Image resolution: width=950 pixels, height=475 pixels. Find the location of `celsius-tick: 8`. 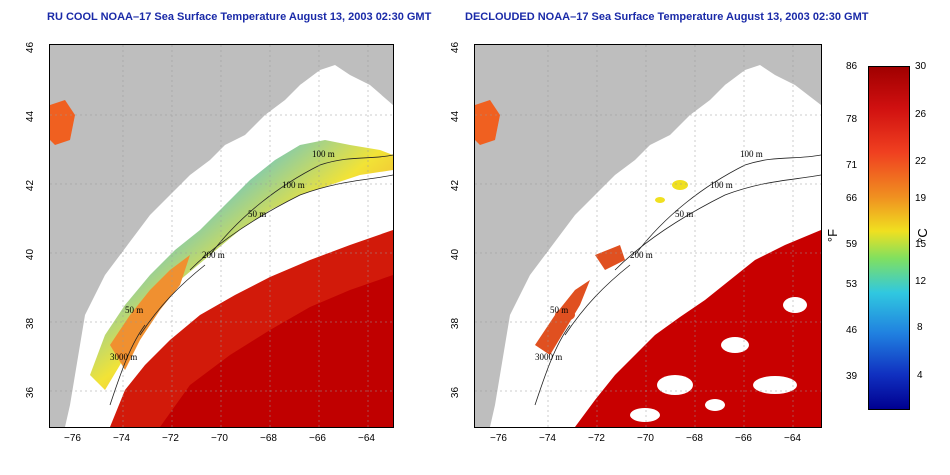

celsius-tick: 8 is located at coordinates (920, 327).